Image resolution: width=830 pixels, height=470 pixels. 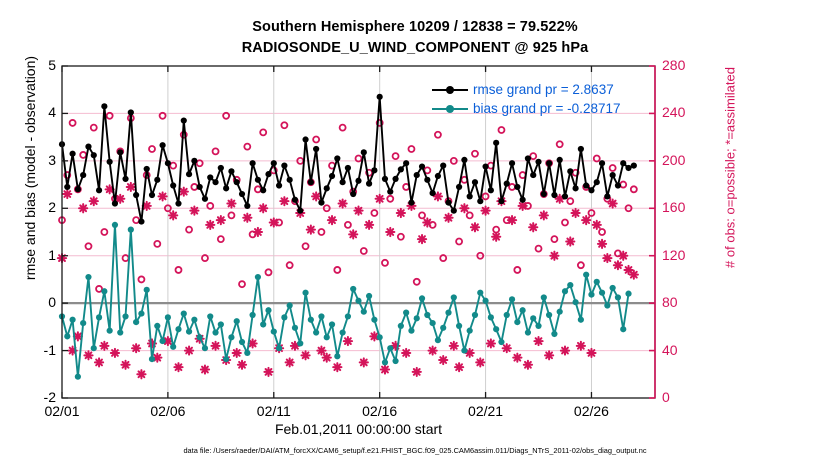 What do you see at coordinates (674, 159) in the screenshot?
I see `y-axis-right-tick: 200` at bounding box center [674, 159].